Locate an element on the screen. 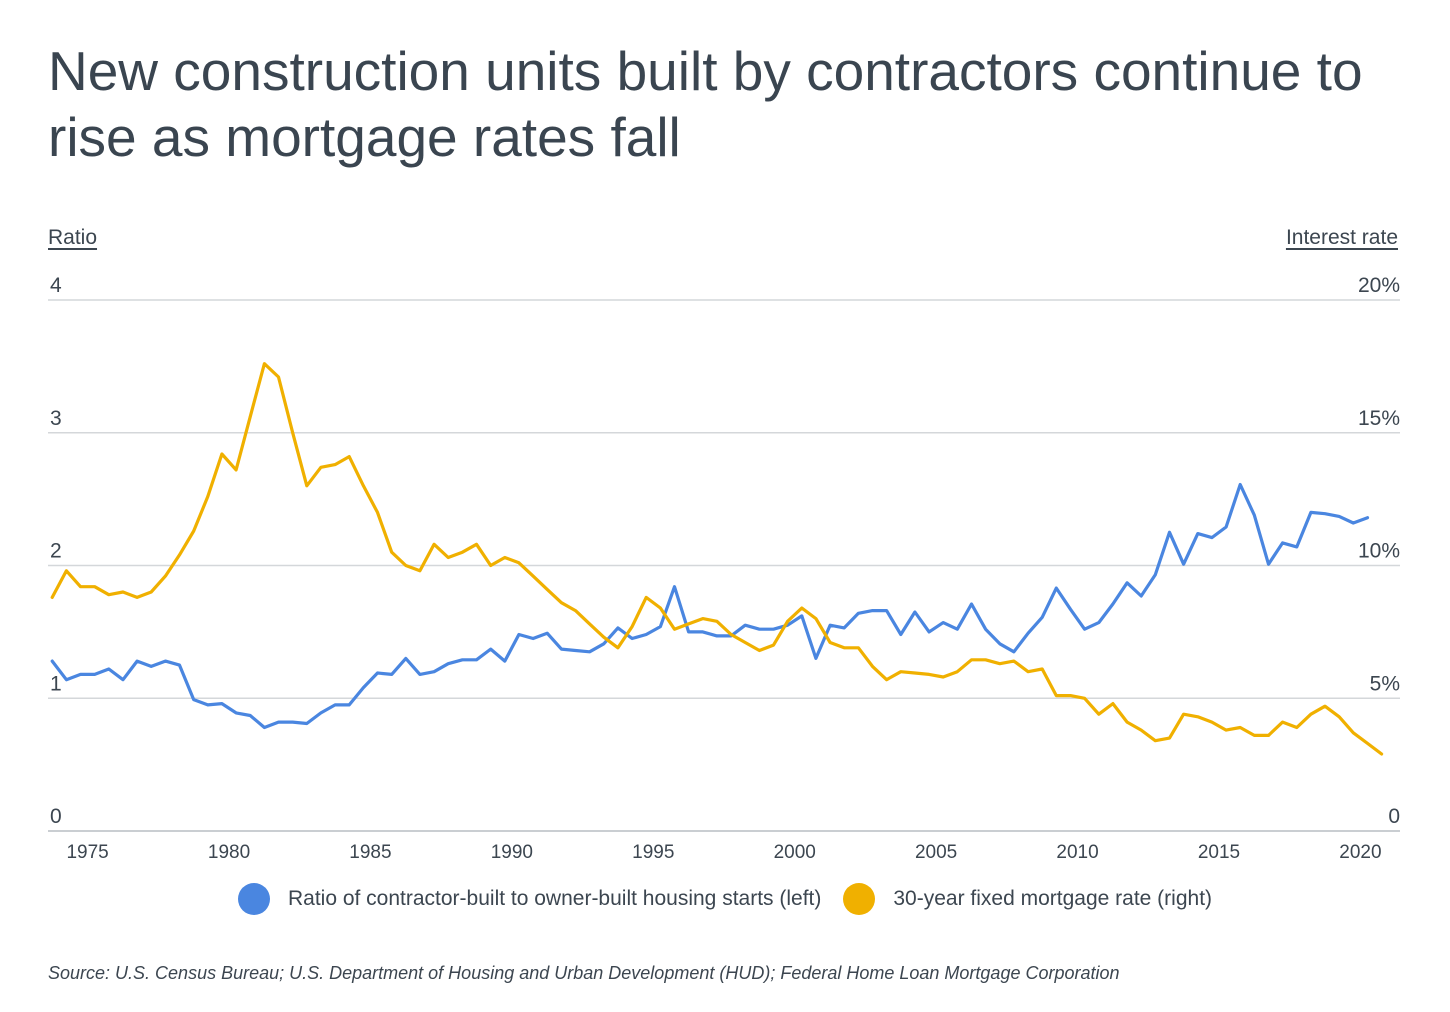  right-tick-label: 20% is located at coordinates (1379, 285).